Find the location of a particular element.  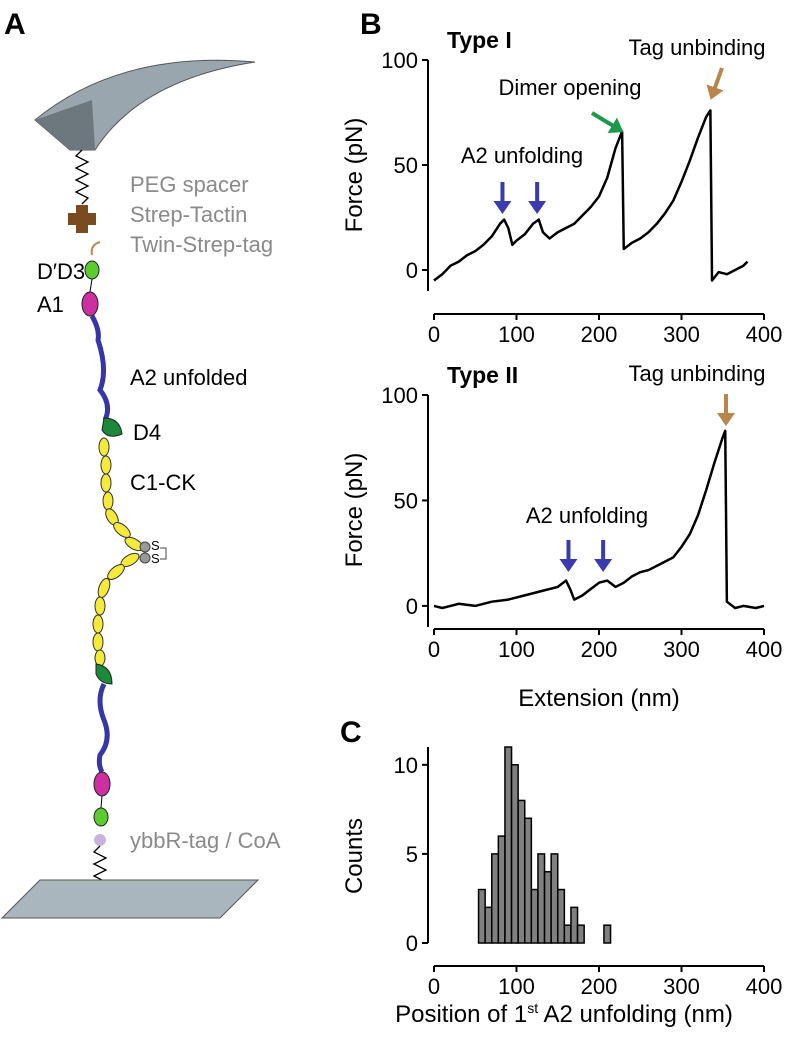

disulfide-bond is located at coordinates (163, 553).